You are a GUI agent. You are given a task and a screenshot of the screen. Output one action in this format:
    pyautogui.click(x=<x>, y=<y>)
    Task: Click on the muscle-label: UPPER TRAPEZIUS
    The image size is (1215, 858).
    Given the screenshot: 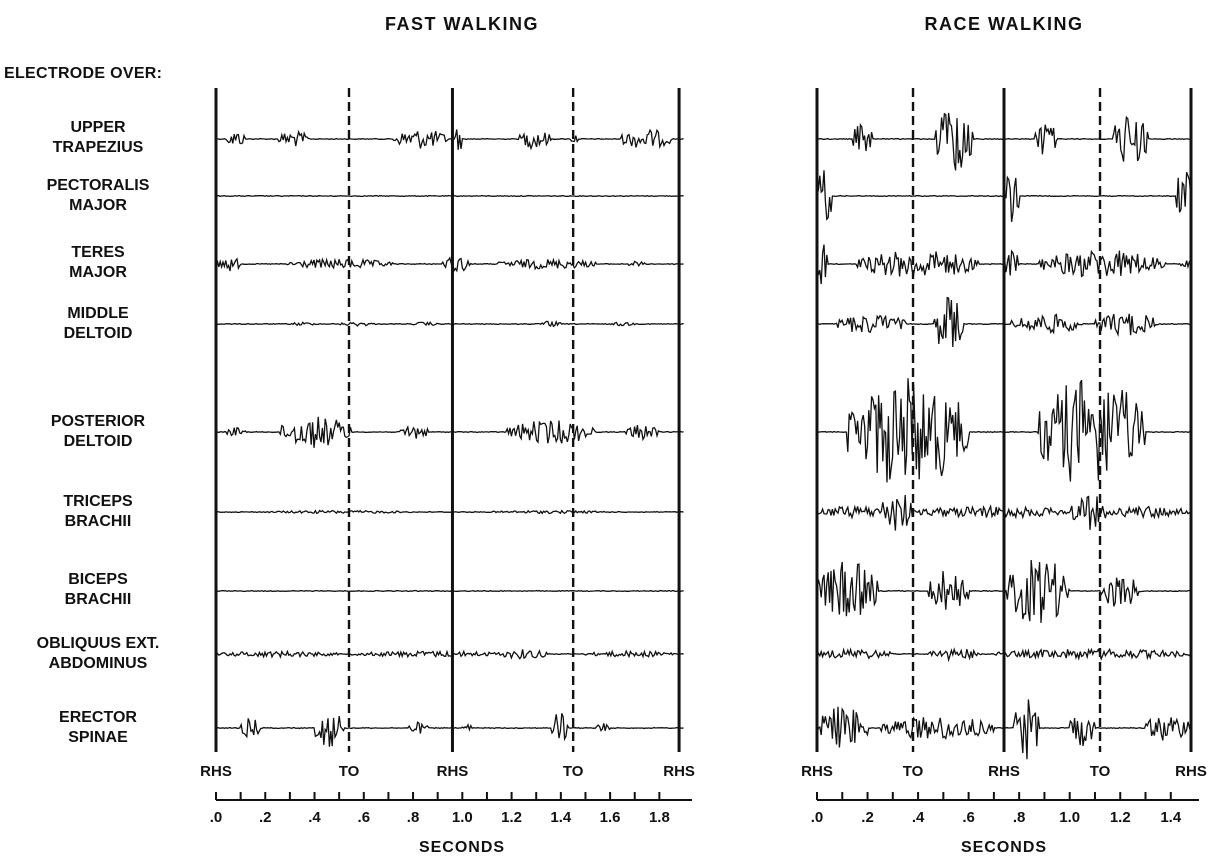 What is the action you would take?
    pyautogui.click(x=98, y=138)
    